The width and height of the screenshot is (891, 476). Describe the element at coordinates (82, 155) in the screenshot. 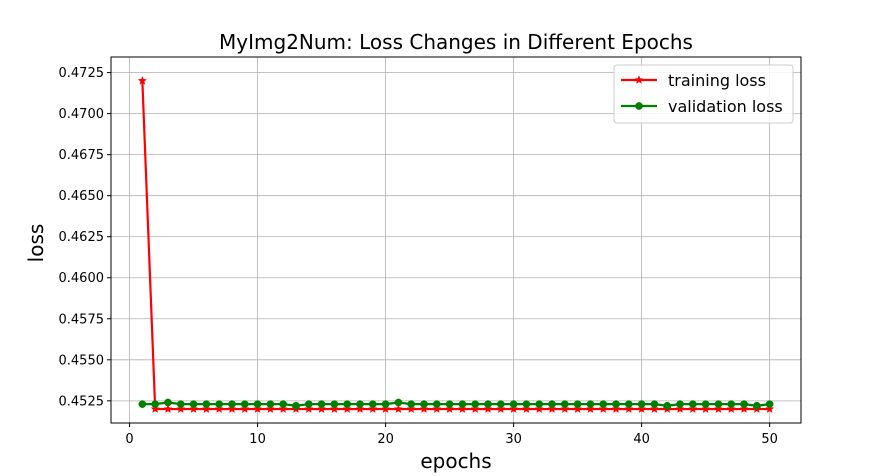

I see `y-tick-label: 0.4675` at that location.